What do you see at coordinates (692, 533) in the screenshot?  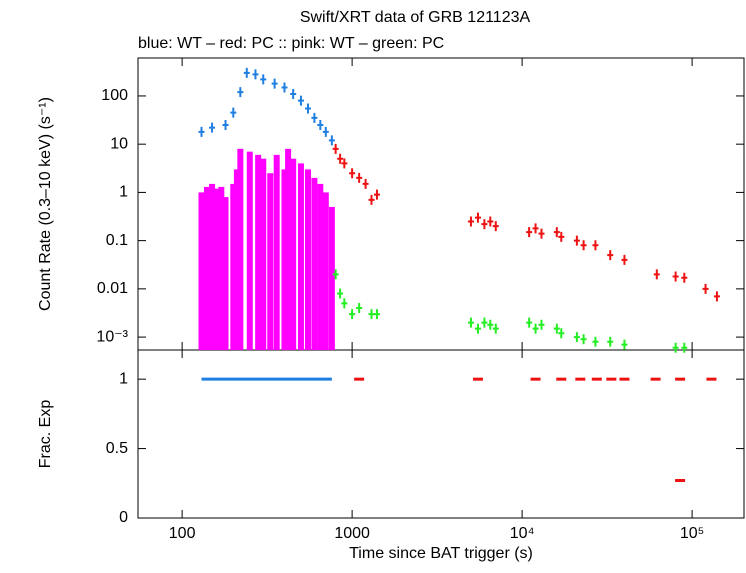 I see `x-tick-label: 10⁵` at bounding box center [692, 533].